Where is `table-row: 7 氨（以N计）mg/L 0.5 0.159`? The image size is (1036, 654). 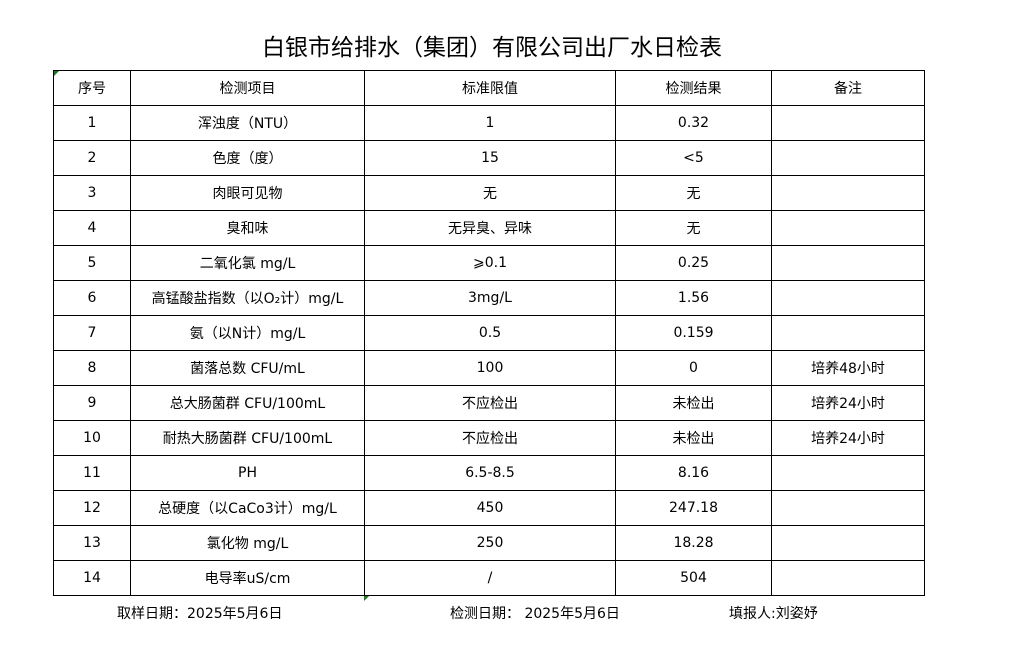
table-row: 7 氨（以N计）mg/L 0.5 0.159 is located at coordinates (489, 333).